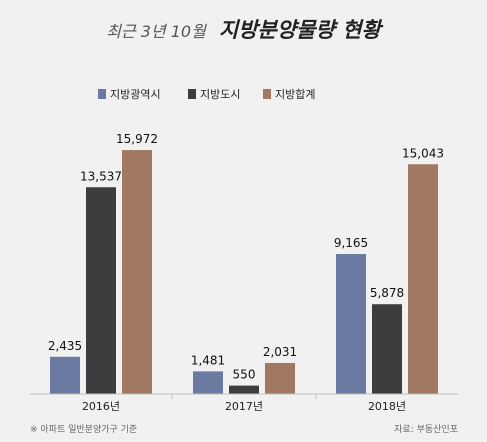 The width and height of the screenshot is (487, 442). What do you see at coordinates (387, 293) in the screenshot?
I see `bar-value-label-2-3: 5,878` at bounding box center [387, 293].